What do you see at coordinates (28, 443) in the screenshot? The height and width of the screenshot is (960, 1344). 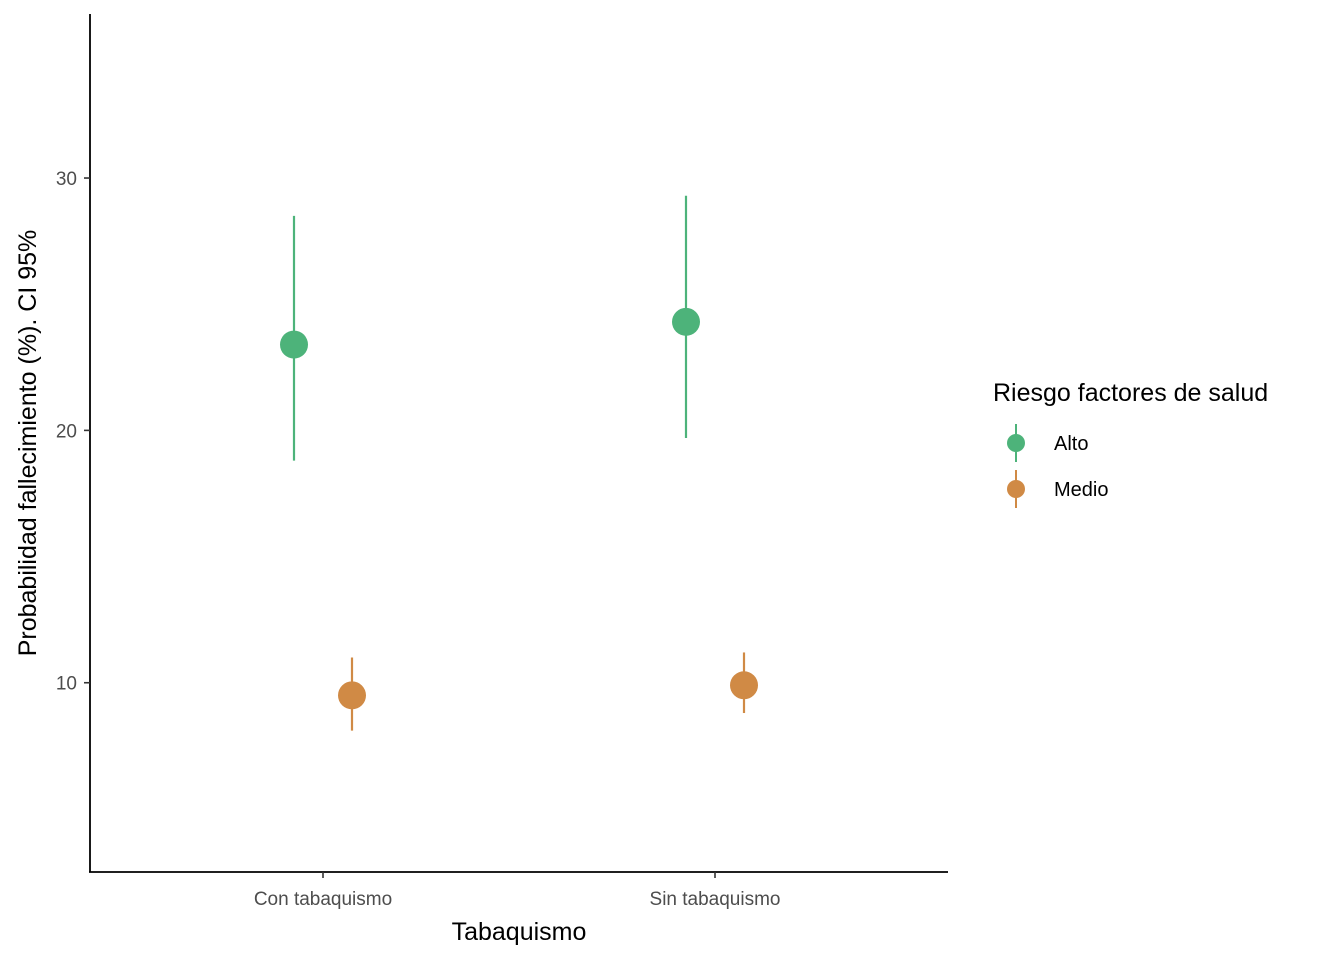 I see `y-axis-title: Probabilidad fallecimiento (%). CI 95%` at bounding box center [28, 443].